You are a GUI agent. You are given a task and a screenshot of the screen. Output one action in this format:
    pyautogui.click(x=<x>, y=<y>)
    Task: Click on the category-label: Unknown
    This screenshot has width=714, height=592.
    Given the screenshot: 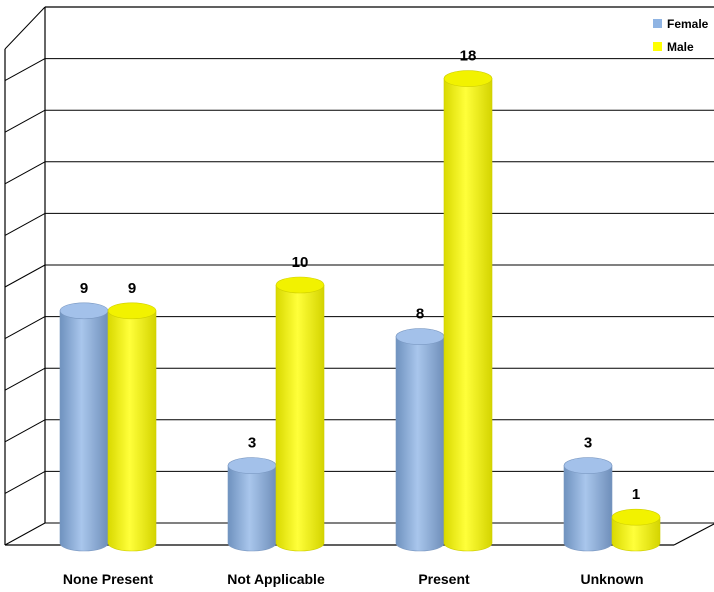 What is the action you would take?
    pyautogui.click(x=612, y=579)
    